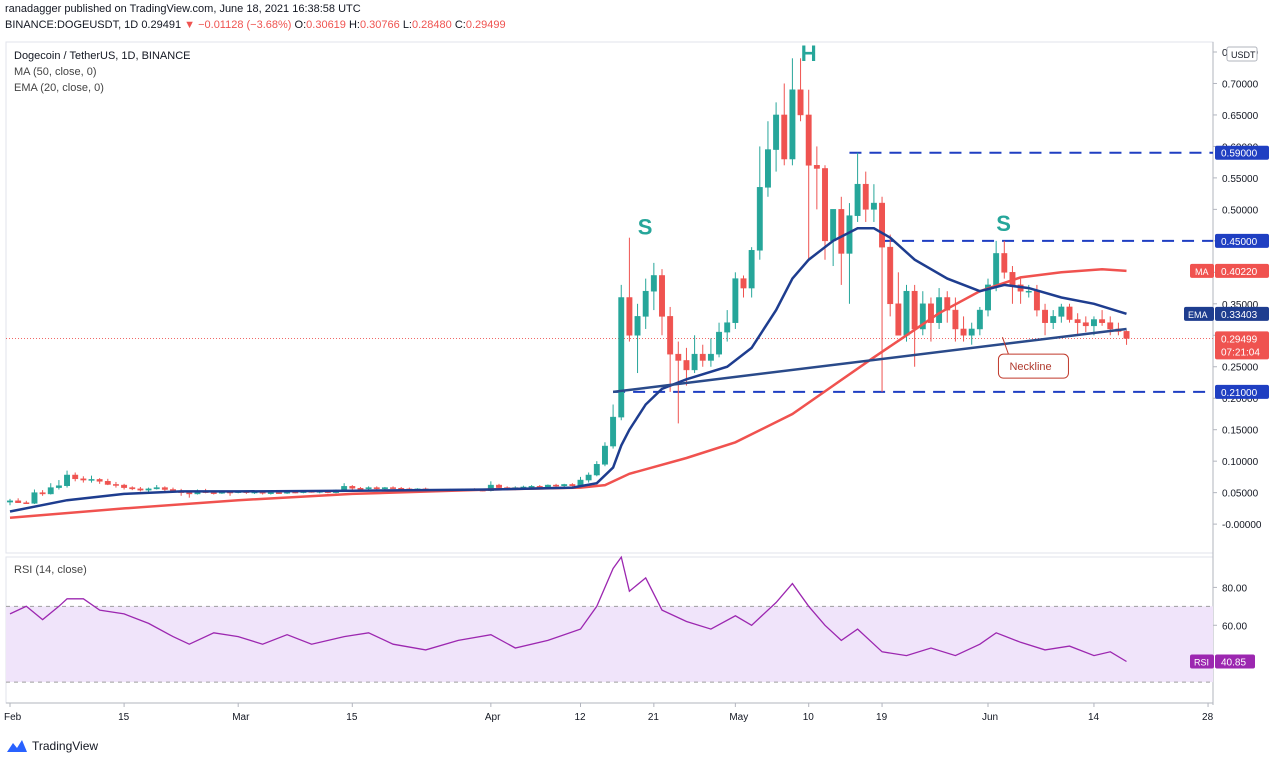 Image resolution: width=1280 pixels, height=765 pixels. I want to click on tradingview-footer: TradingView, so click(52, 746).